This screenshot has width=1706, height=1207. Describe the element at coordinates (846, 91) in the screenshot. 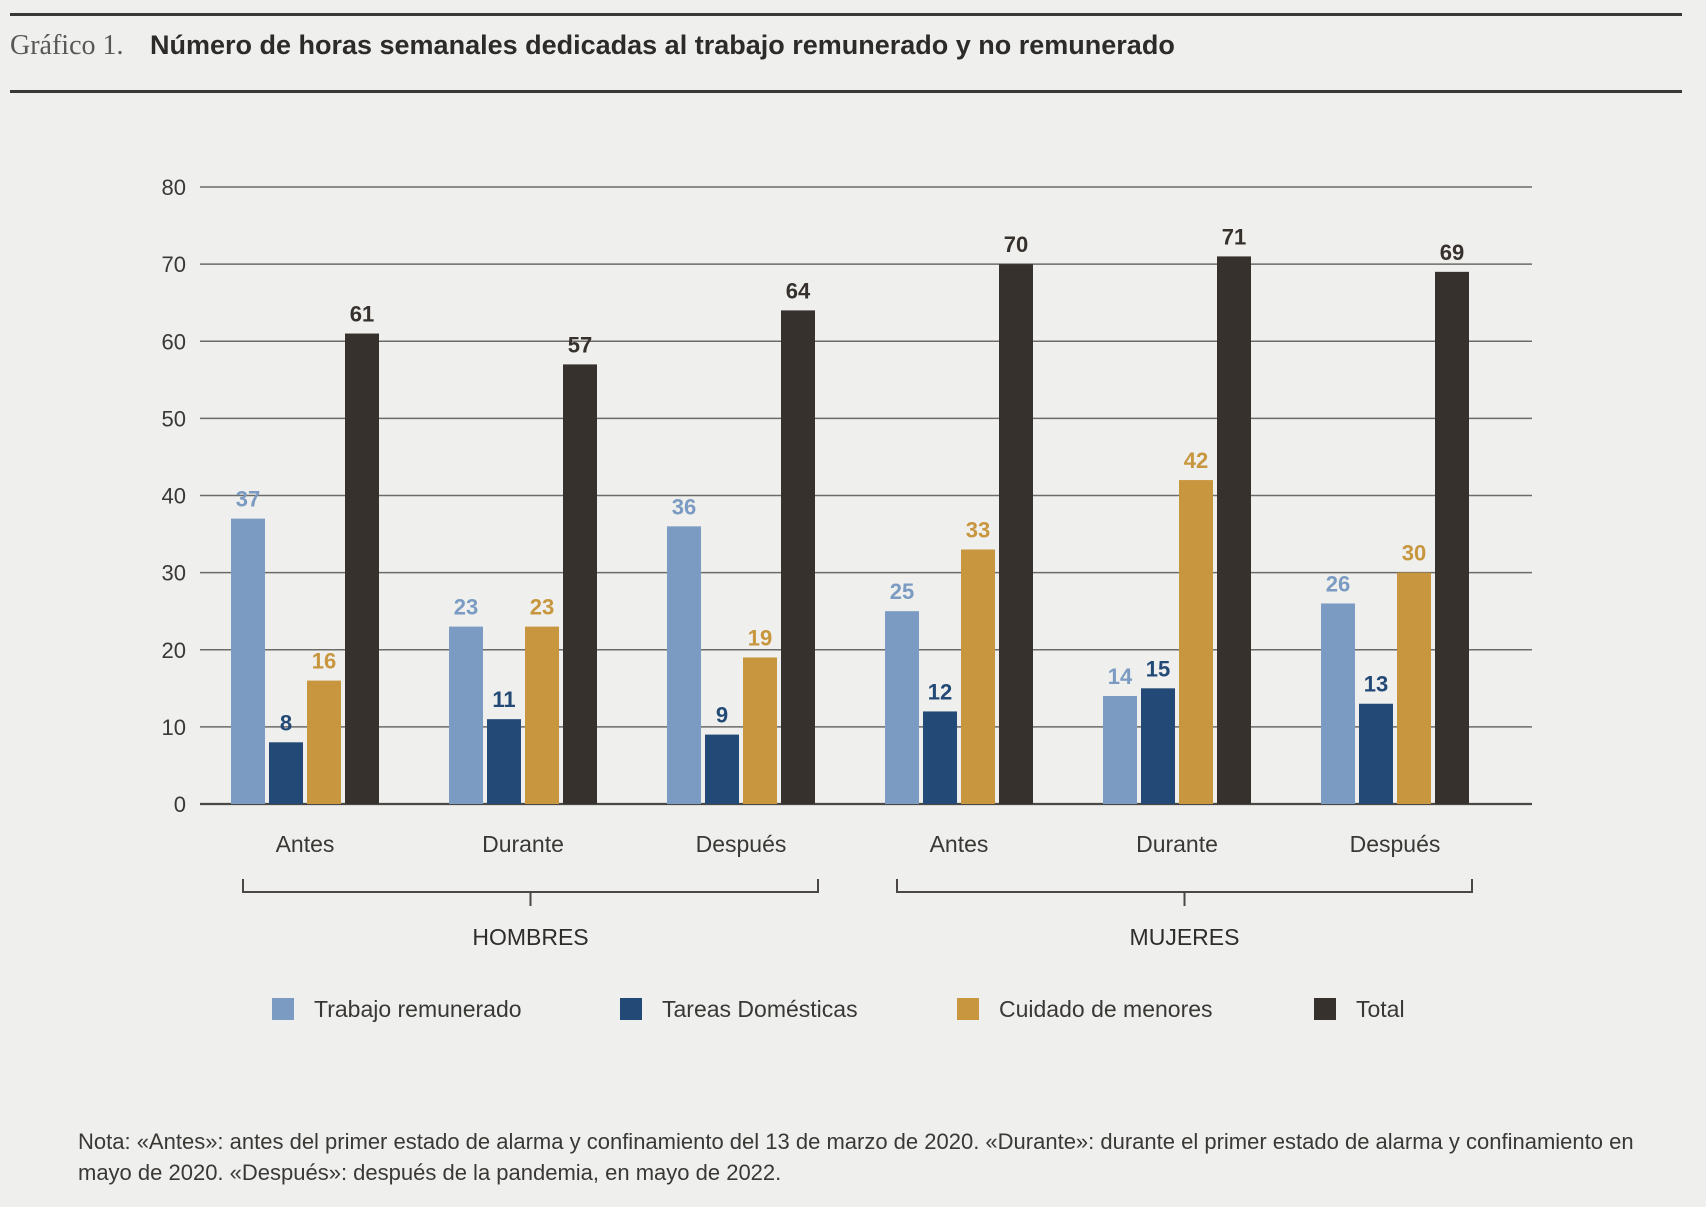

I see `header-rule` at that location.